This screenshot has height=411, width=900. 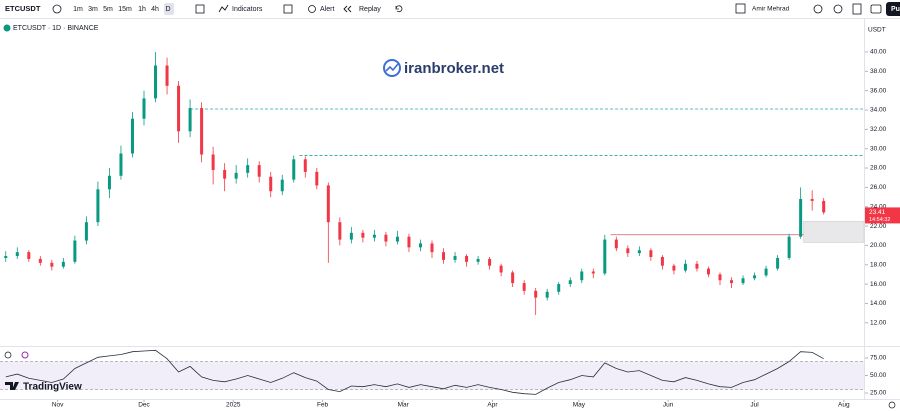 What do you see at coordinates (876, 9) in the screenshot?
I see `snapshot-icon` at bounding box center [876, 9].